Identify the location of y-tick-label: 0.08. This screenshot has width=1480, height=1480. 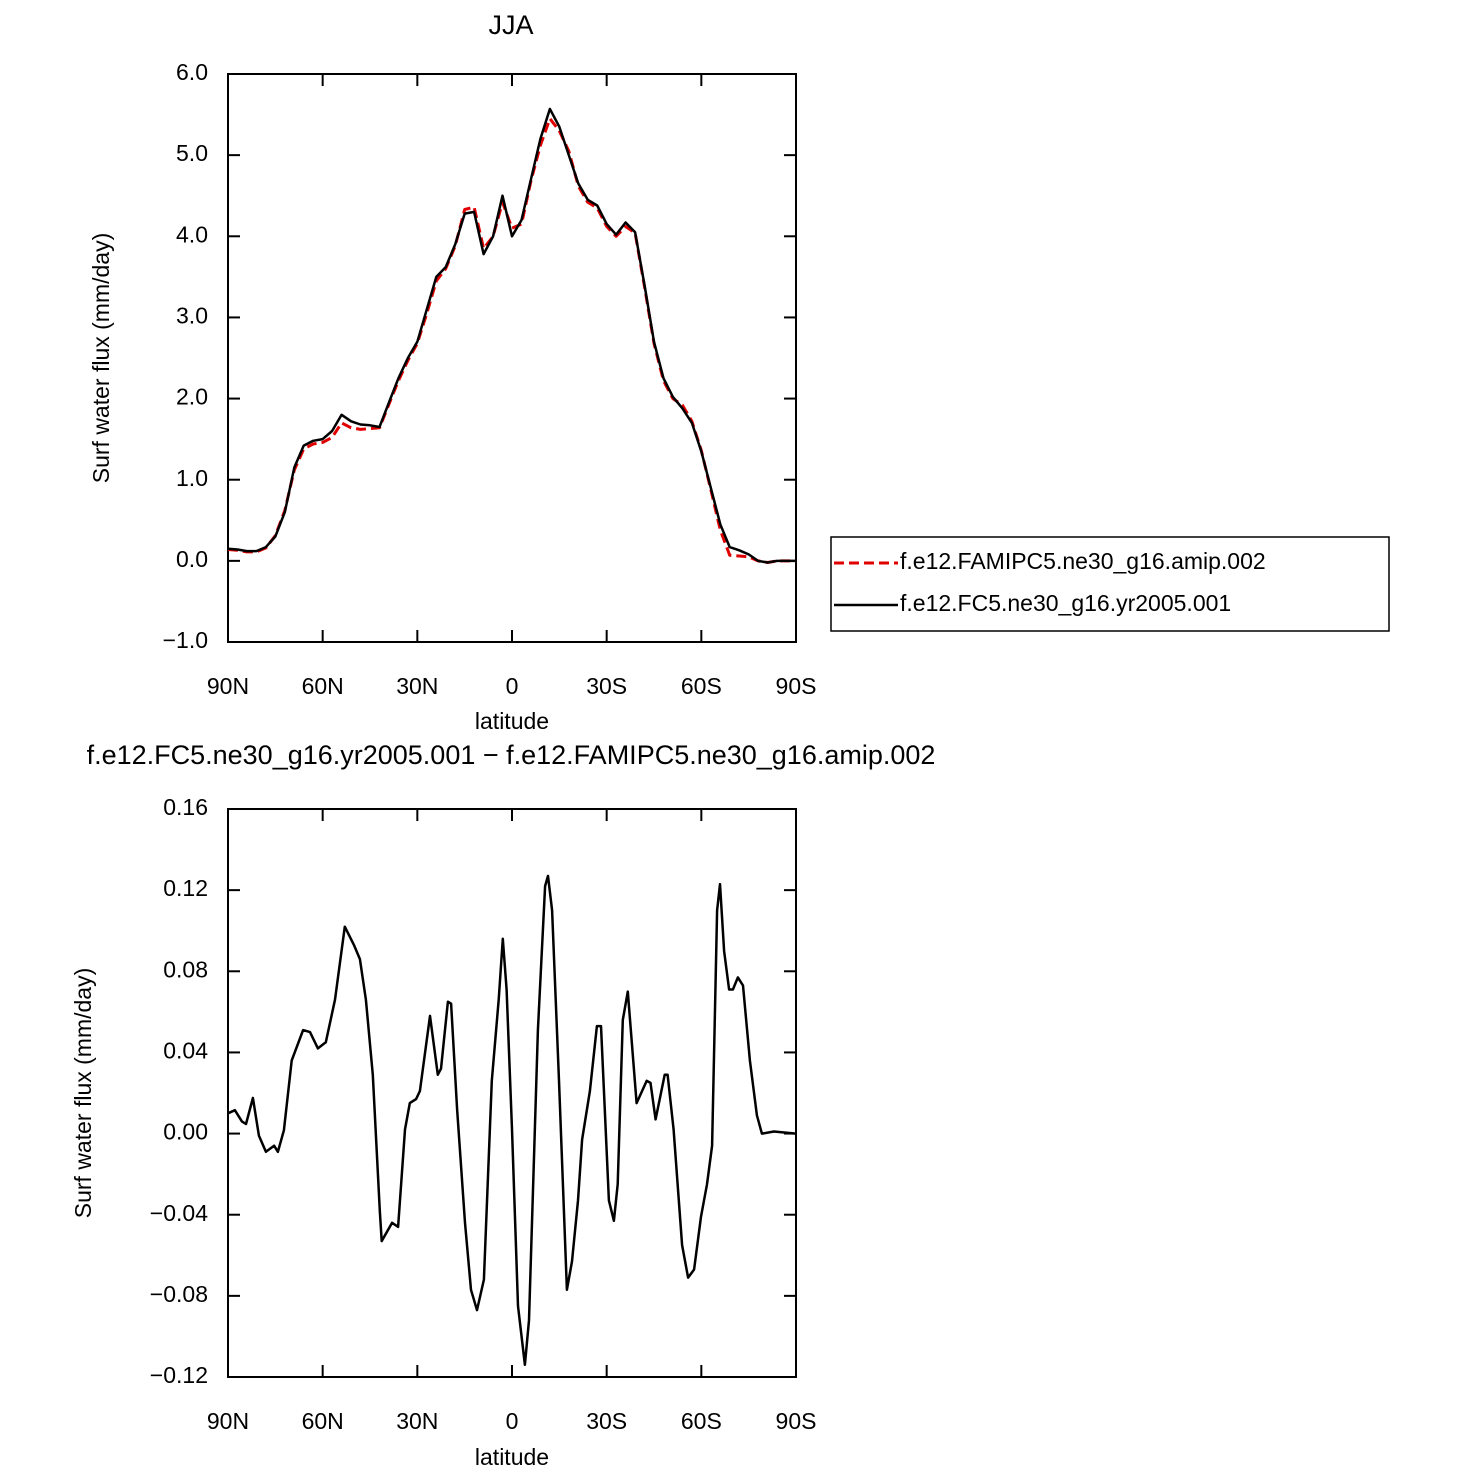
(185, 969).